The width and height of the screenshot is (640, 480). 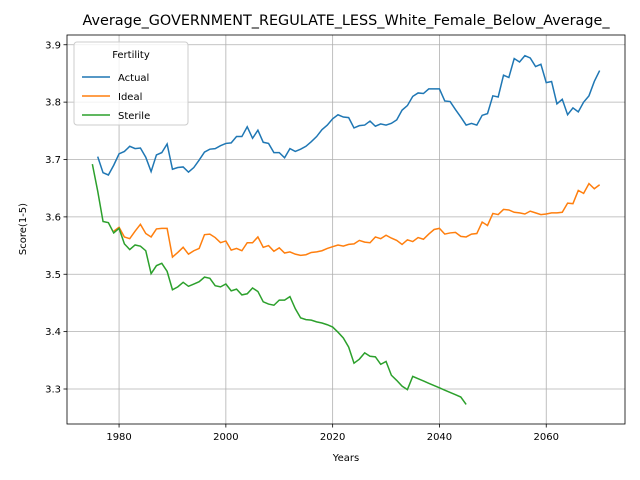 I want to click on x-axis-label: Years, so click(x=345, y=458).